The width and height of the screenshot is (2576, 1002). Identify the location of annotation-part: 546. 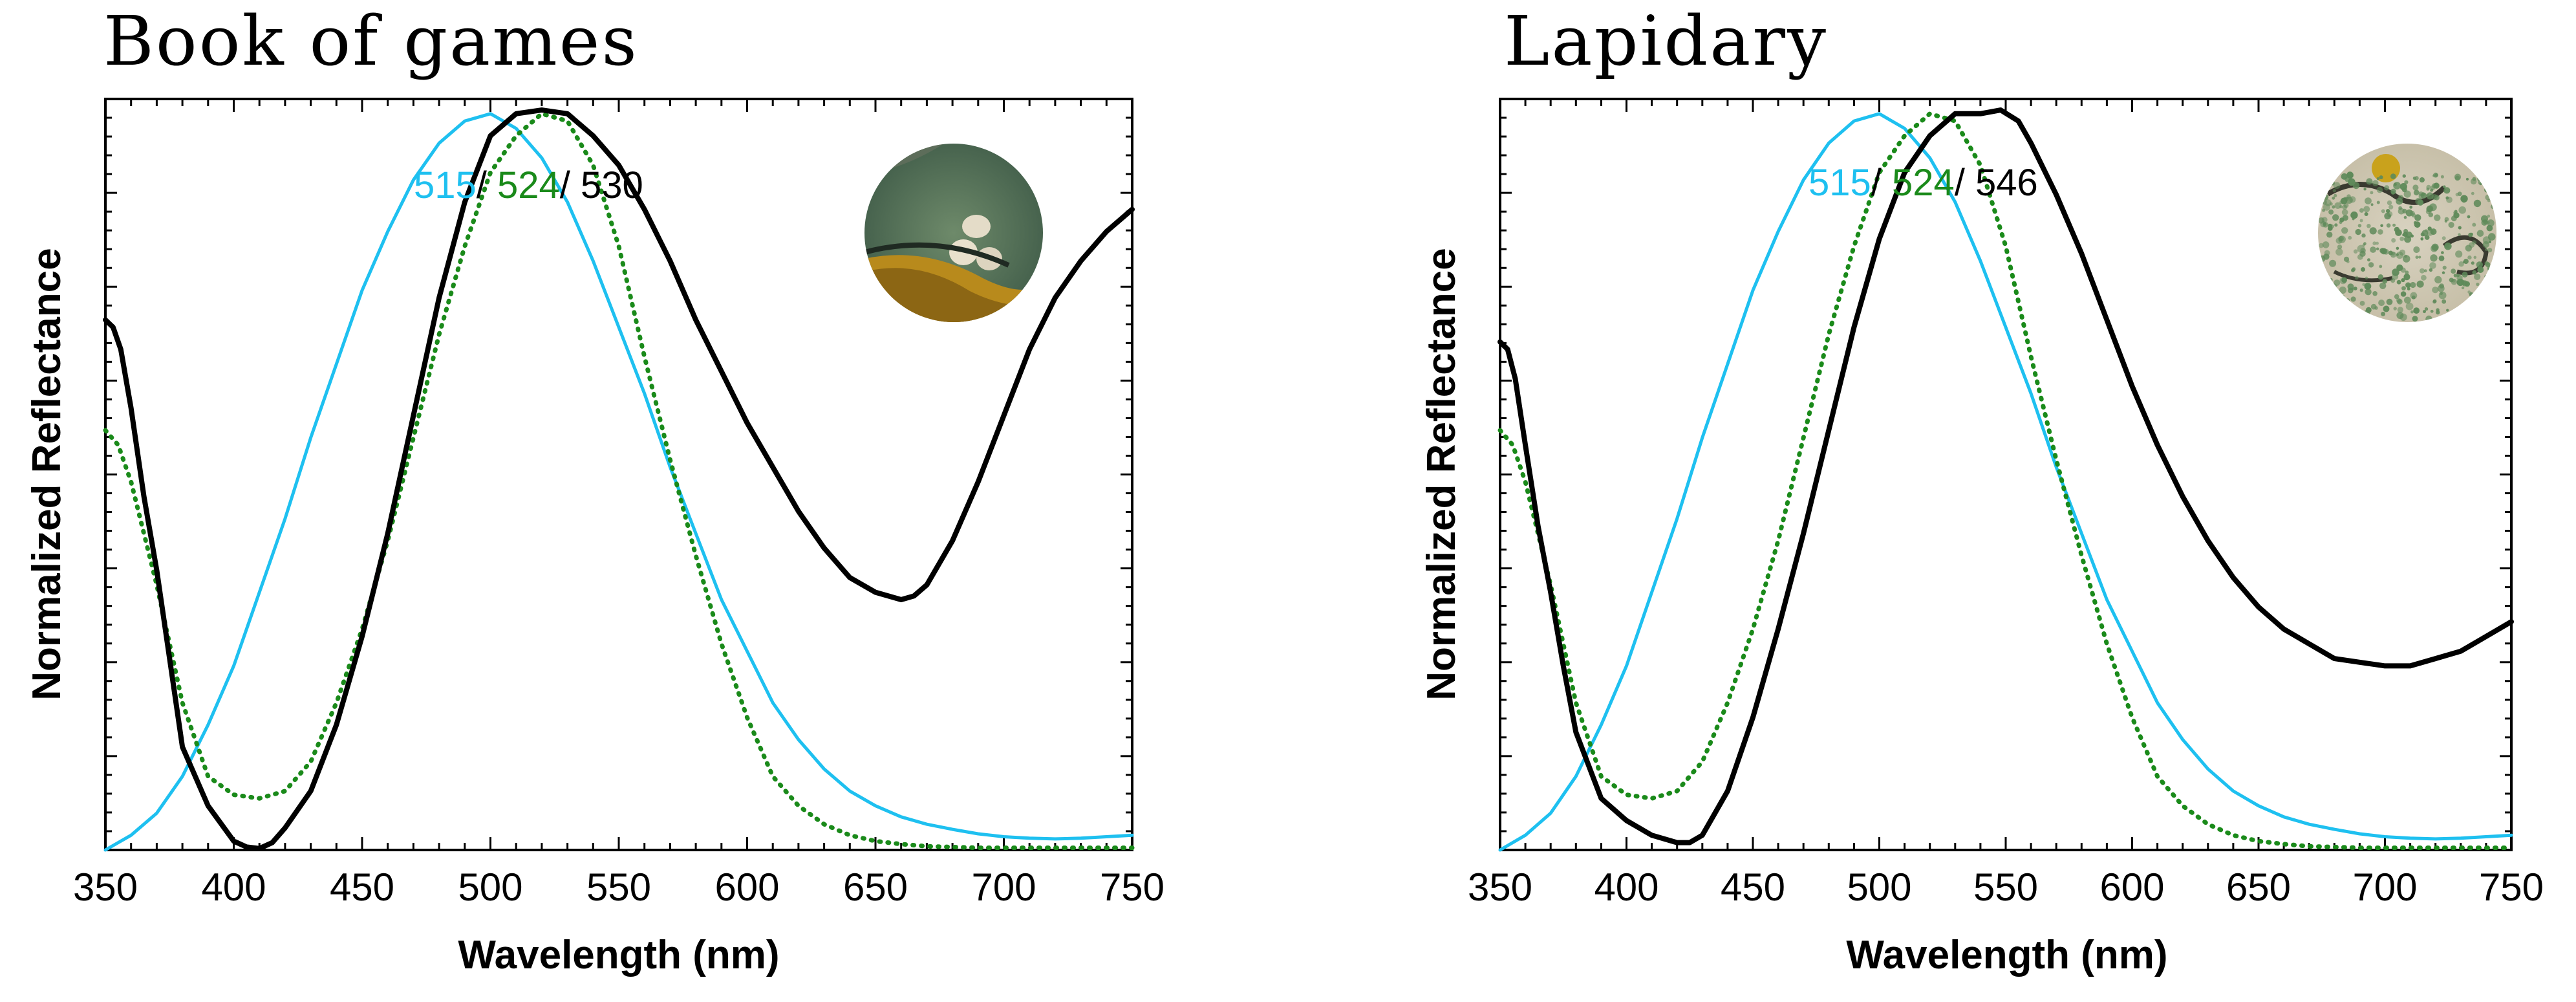
(2006, 183).